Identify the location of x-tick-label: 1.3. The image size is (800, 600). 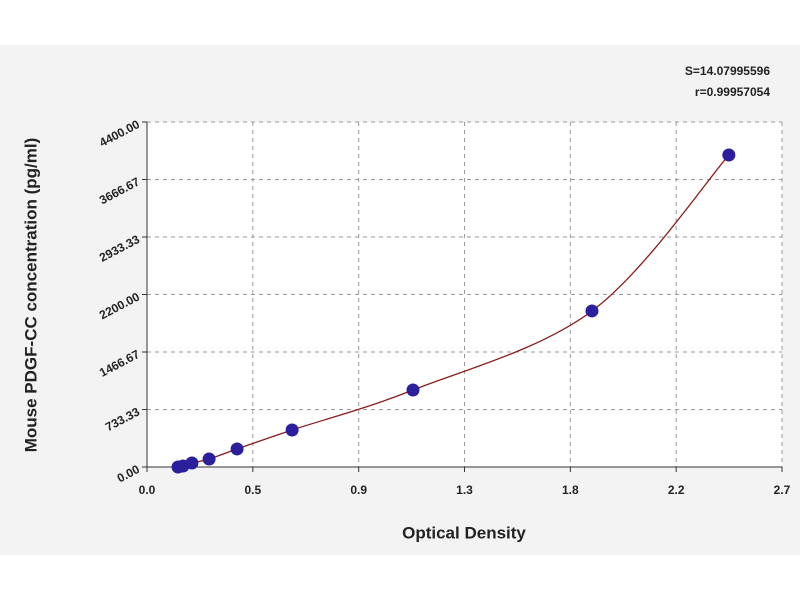
(464, 490).